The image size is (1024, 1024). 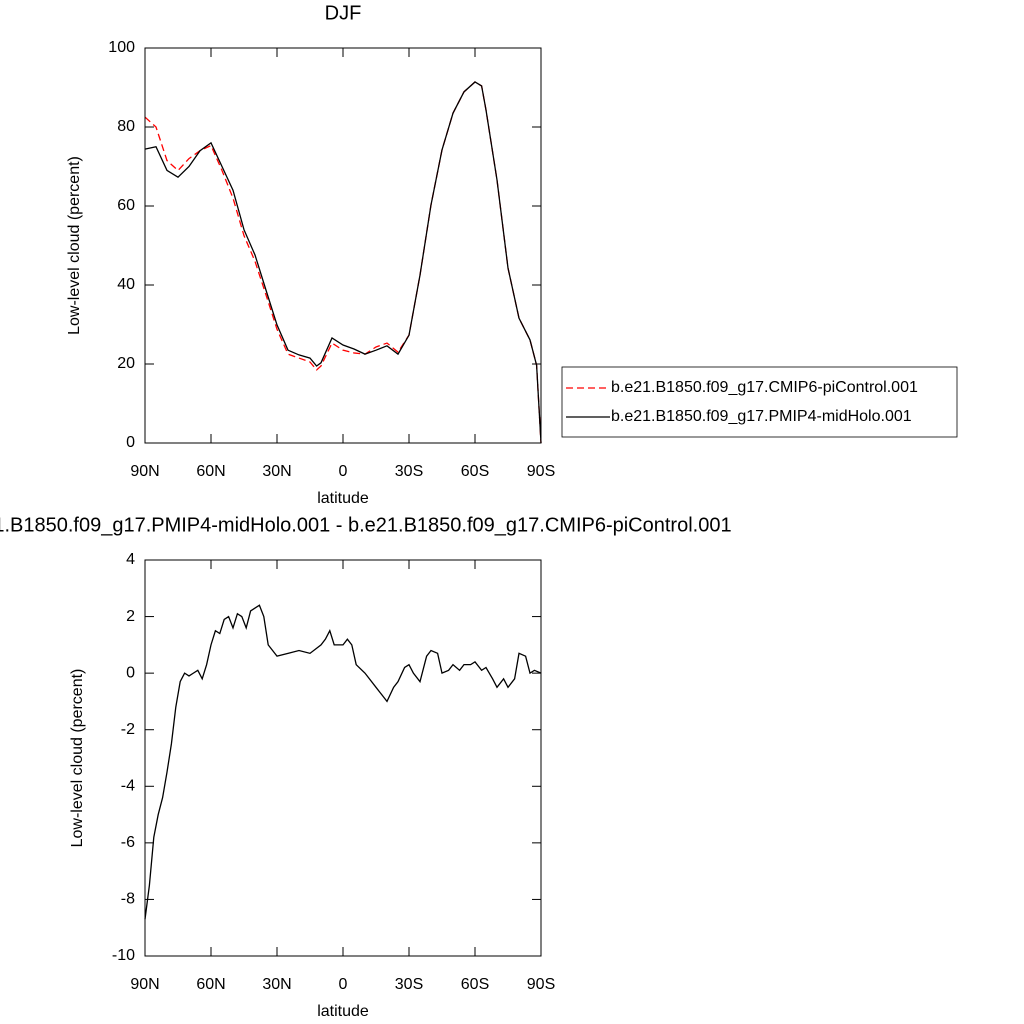 I want to click on y-tick-label: 40, so click(x=126, y=284).